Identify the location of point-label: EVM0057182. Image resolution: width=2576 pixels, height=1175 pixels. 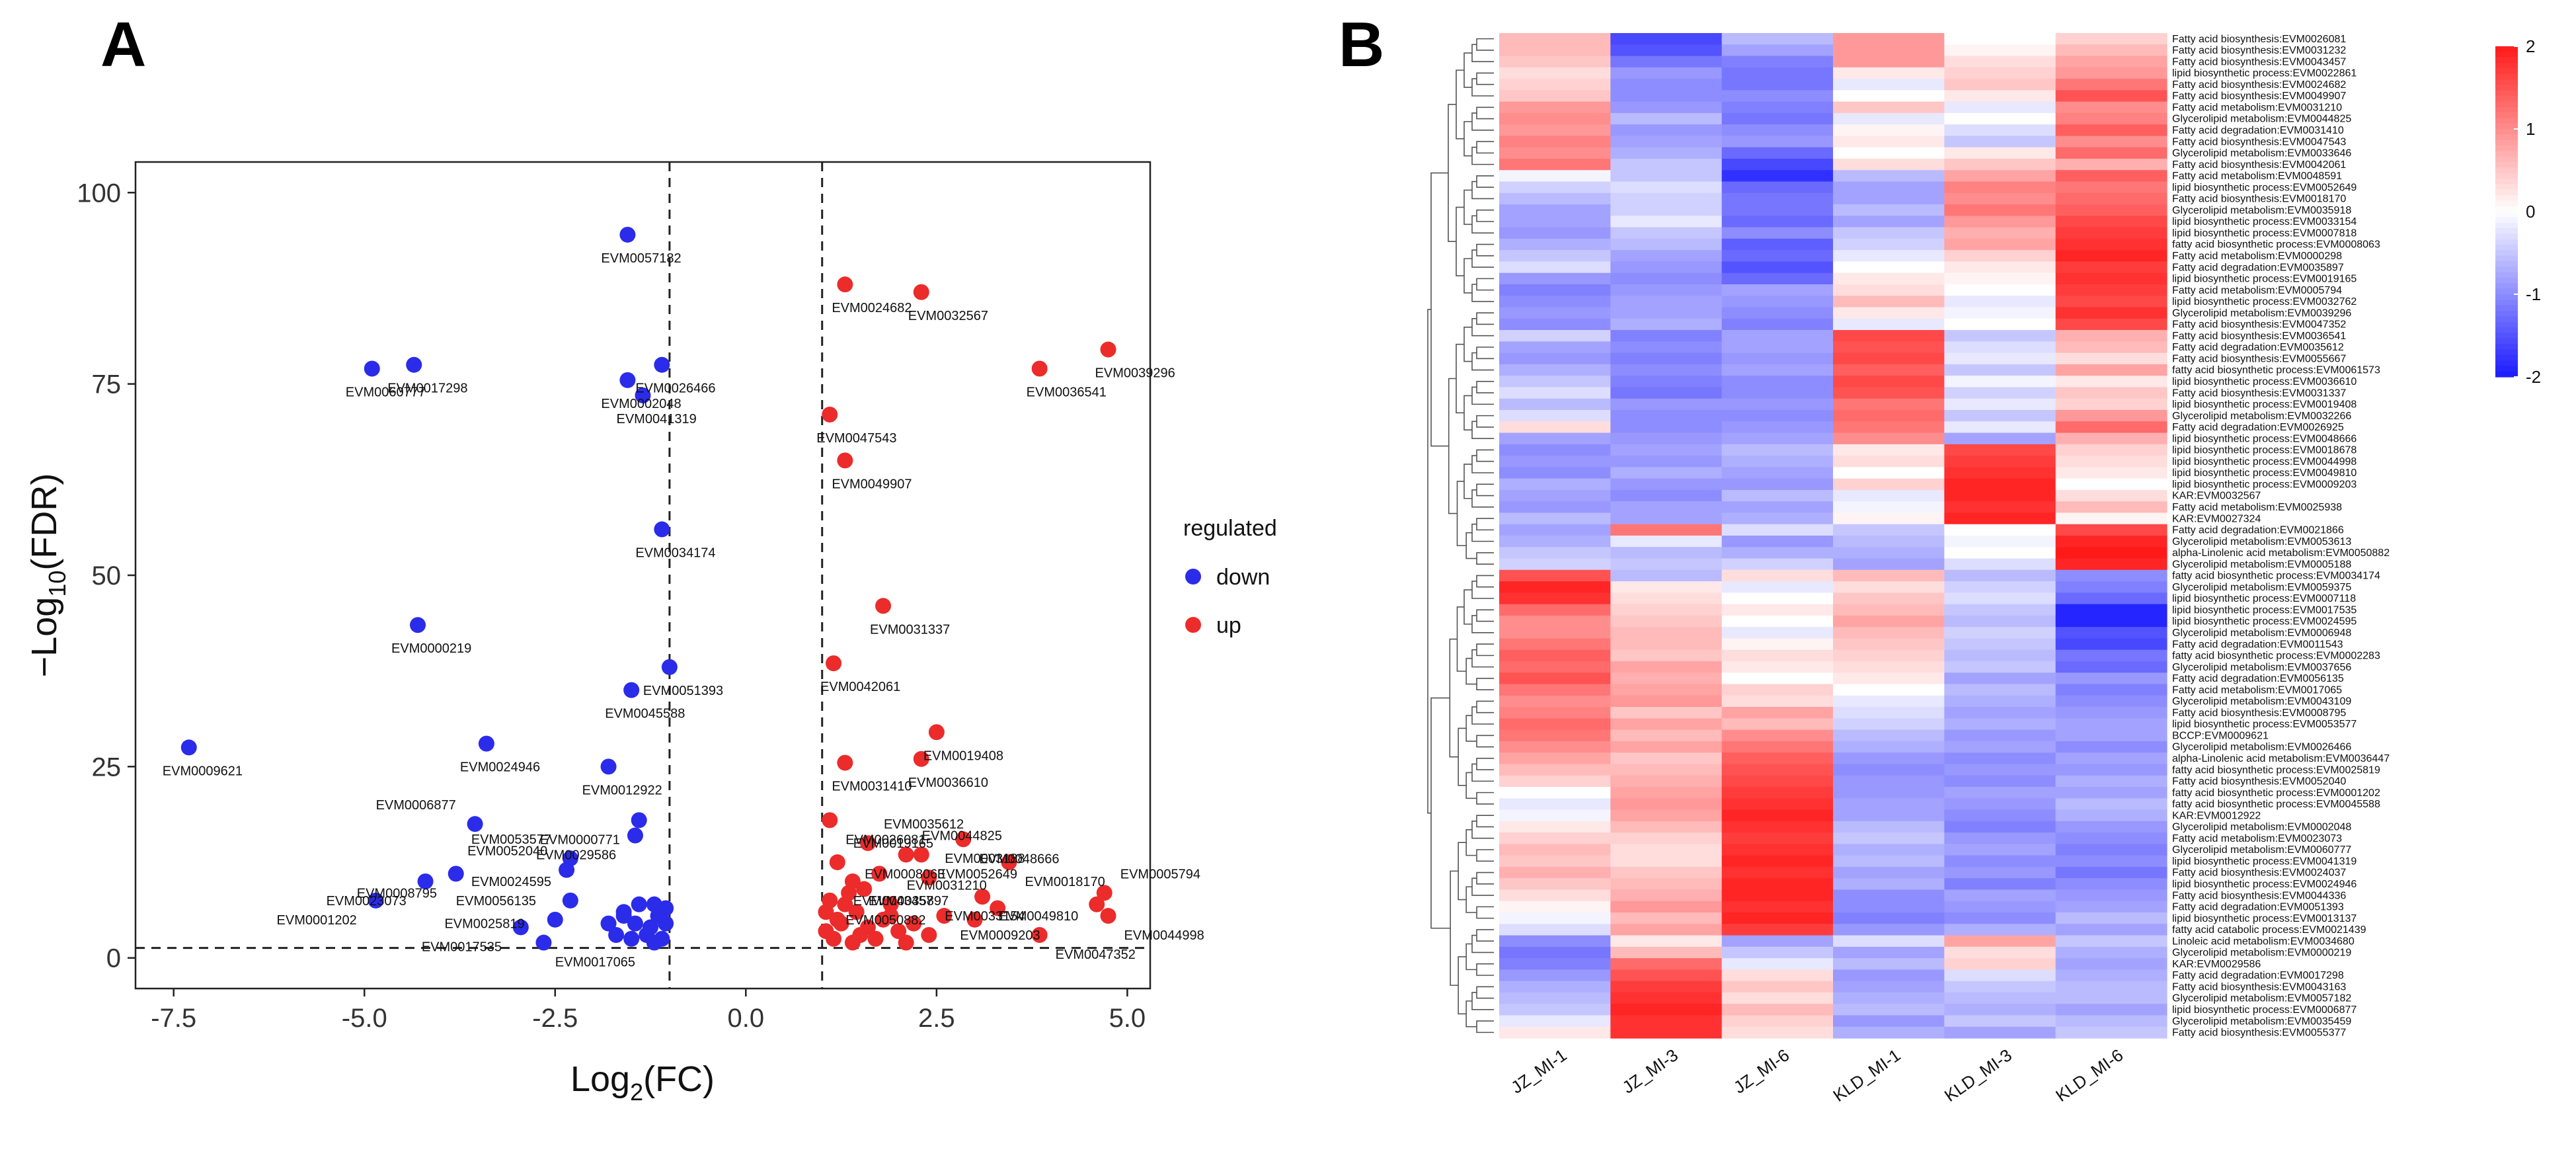
(641, 258).